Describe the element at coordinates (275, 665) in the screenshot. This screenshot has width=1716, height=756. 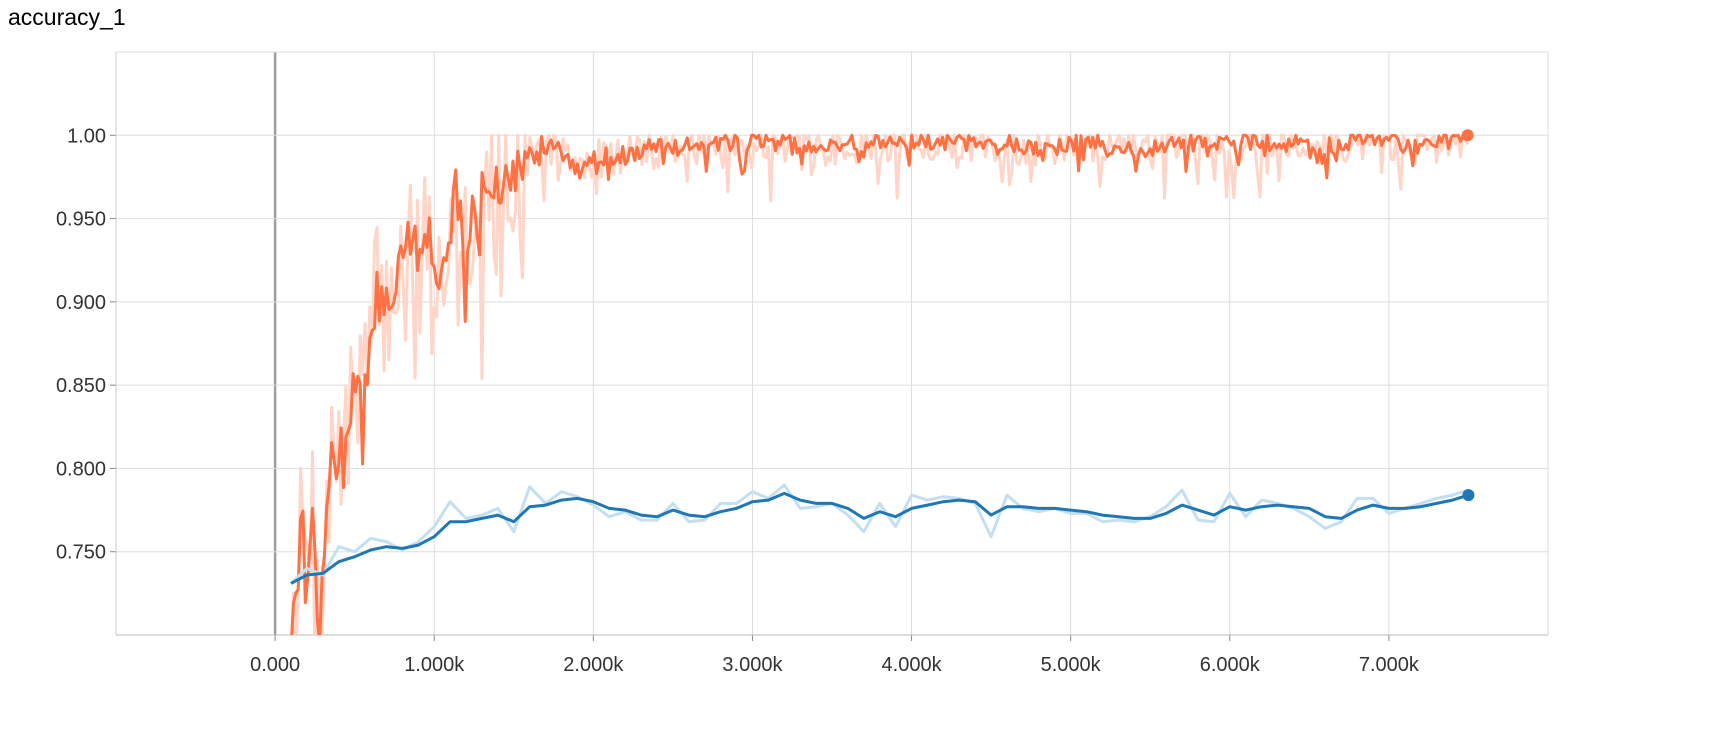
I see `x-tick-label: 0.000` at that location.